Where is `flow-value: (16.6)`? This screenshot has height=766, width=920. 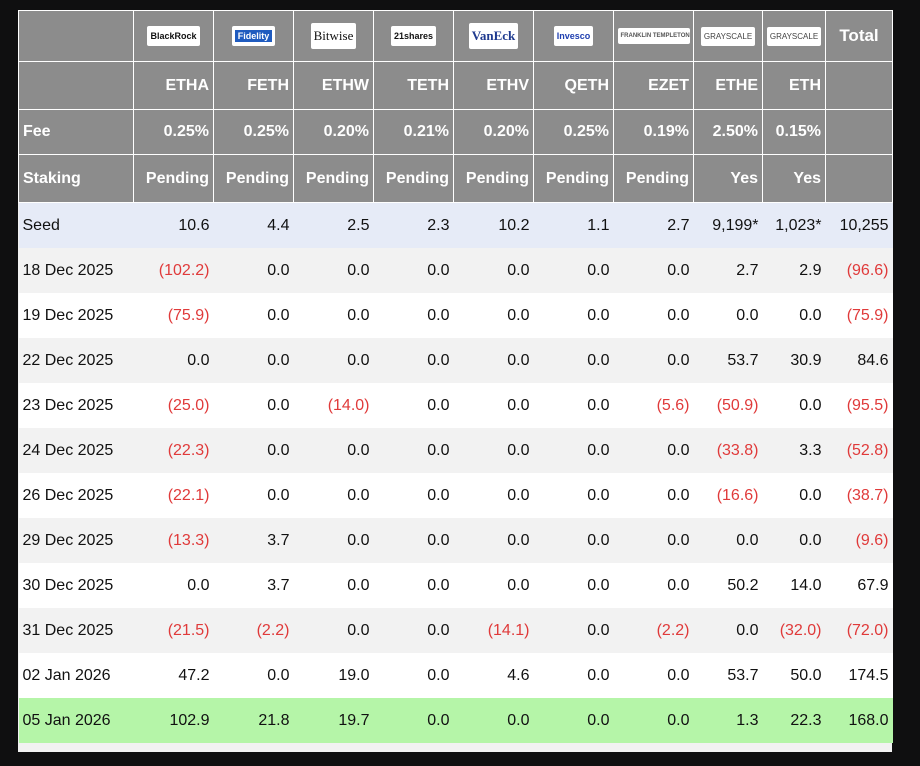 flow-value: (16.6) is located at coordinates (728, 495).